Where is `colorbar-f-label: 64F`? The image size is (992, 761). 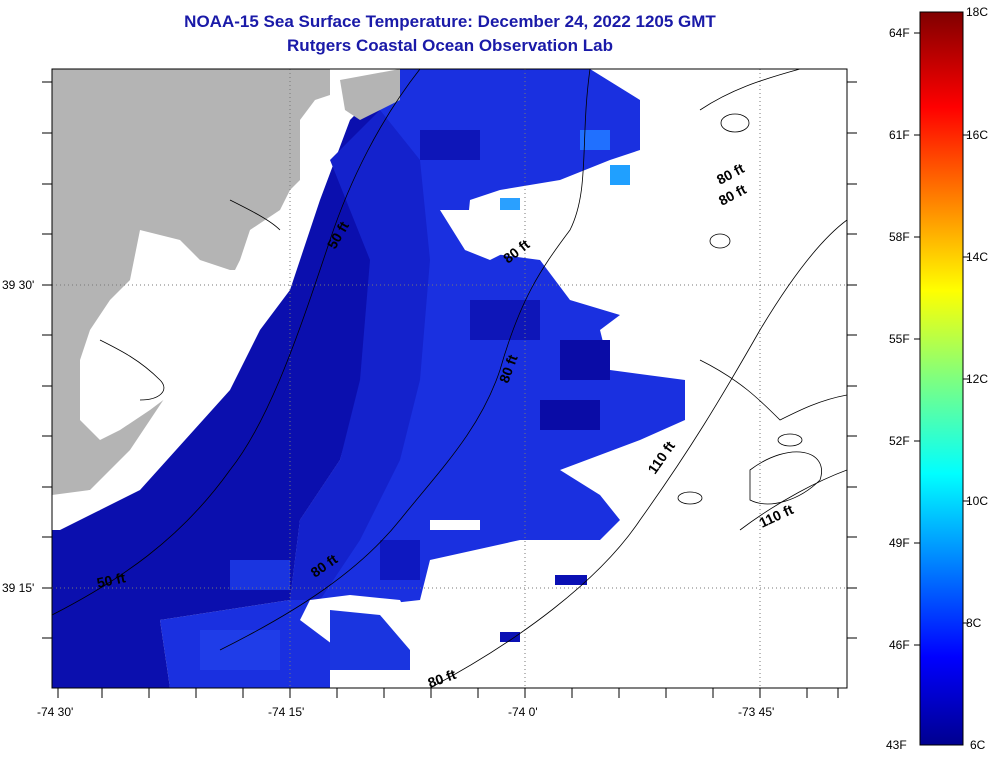
colorbar-f-label: 64F is located at coordinates (899, 33).